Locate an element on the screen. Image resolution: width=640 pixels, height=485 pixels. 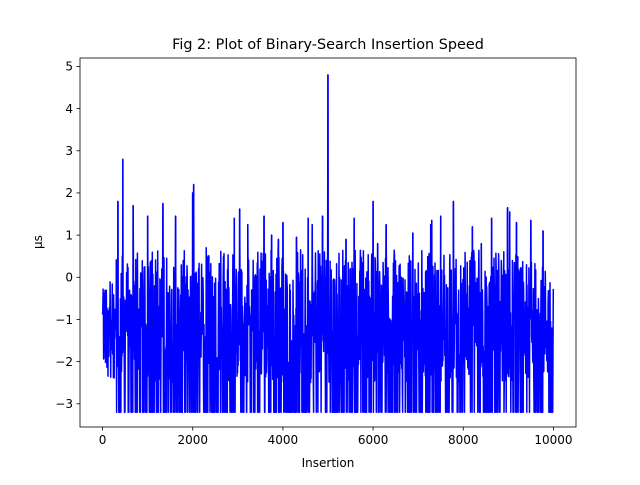
x-tick-label: 6000 is located at coordinates (373, 440).